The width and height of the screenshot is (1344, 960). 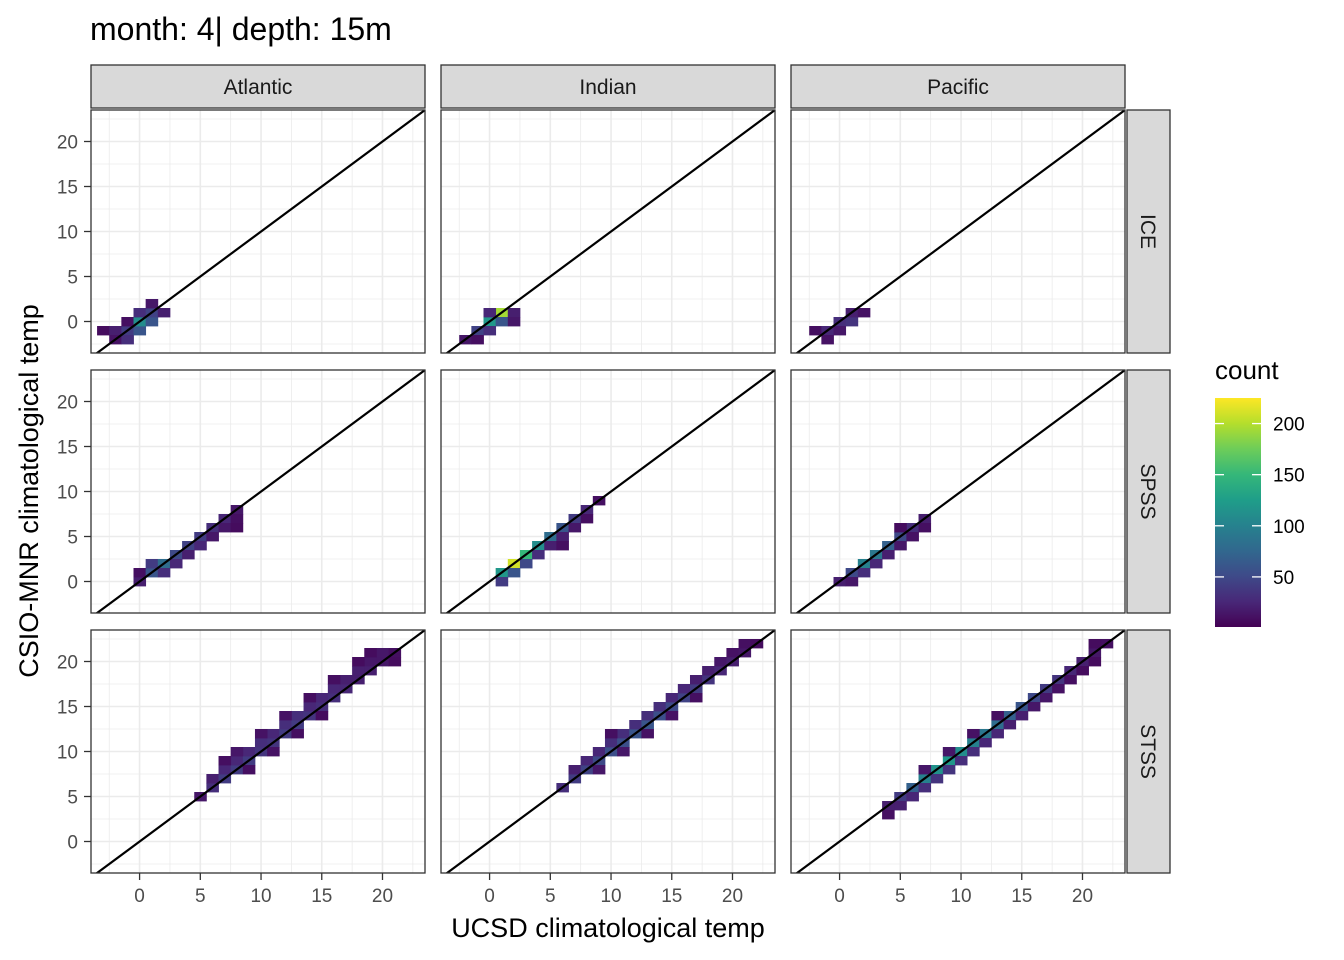 I want to click on legend: count 50 100 150 200, so click(x=1260, y=491).